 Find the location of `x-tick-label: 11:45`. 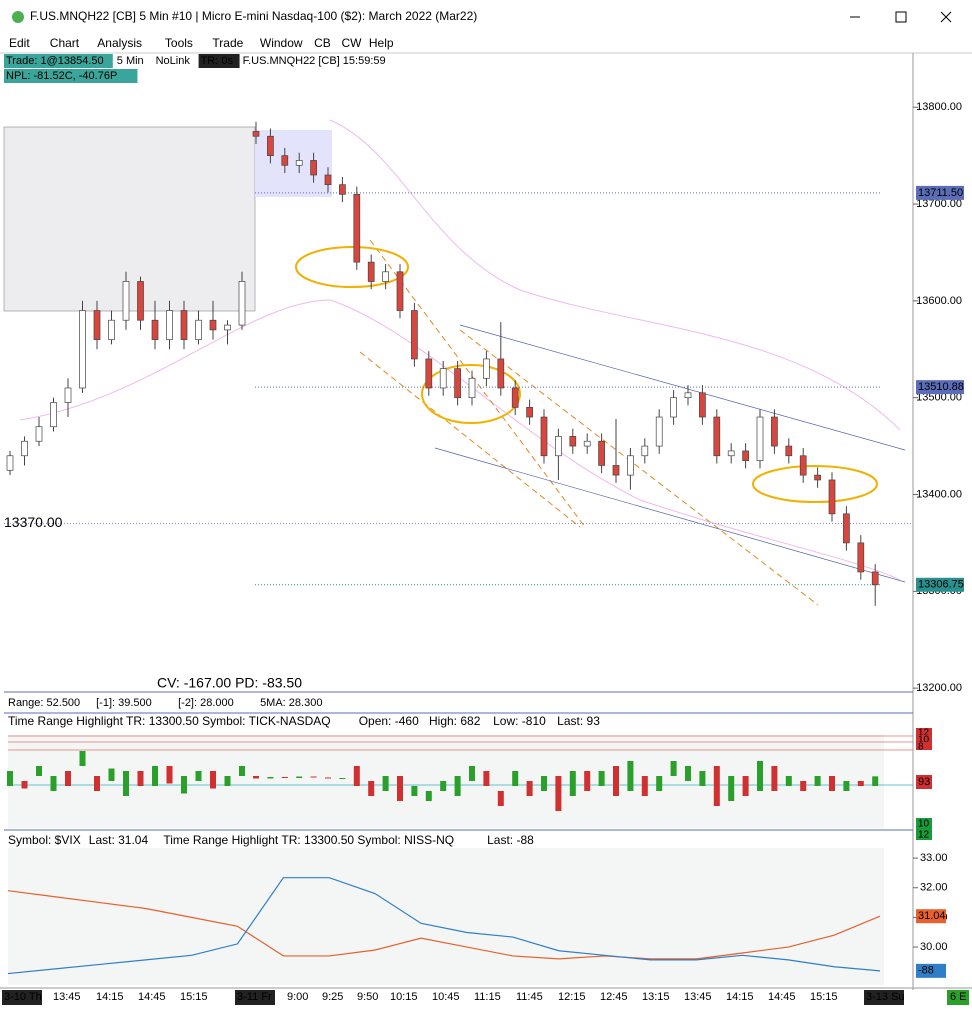

x-tick-label: 11:45 is located at coordinates (529, 997).